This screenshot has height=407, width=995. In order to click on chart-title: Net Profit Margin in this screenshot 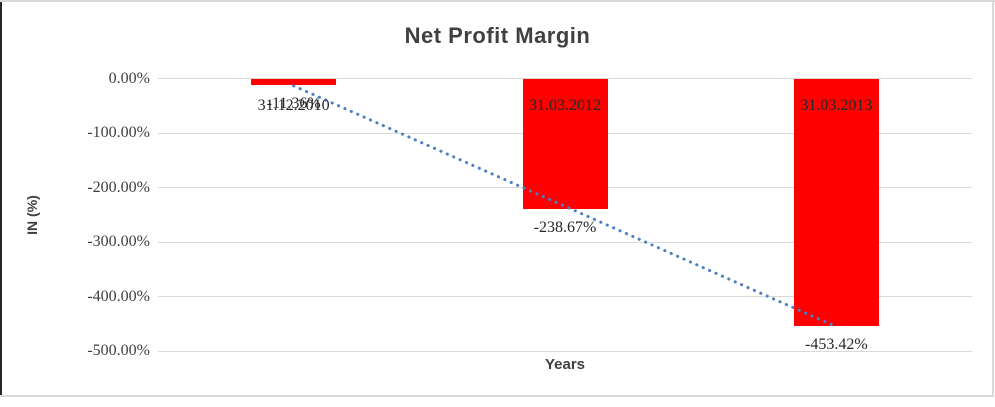, I will do `click(497, 35)`.